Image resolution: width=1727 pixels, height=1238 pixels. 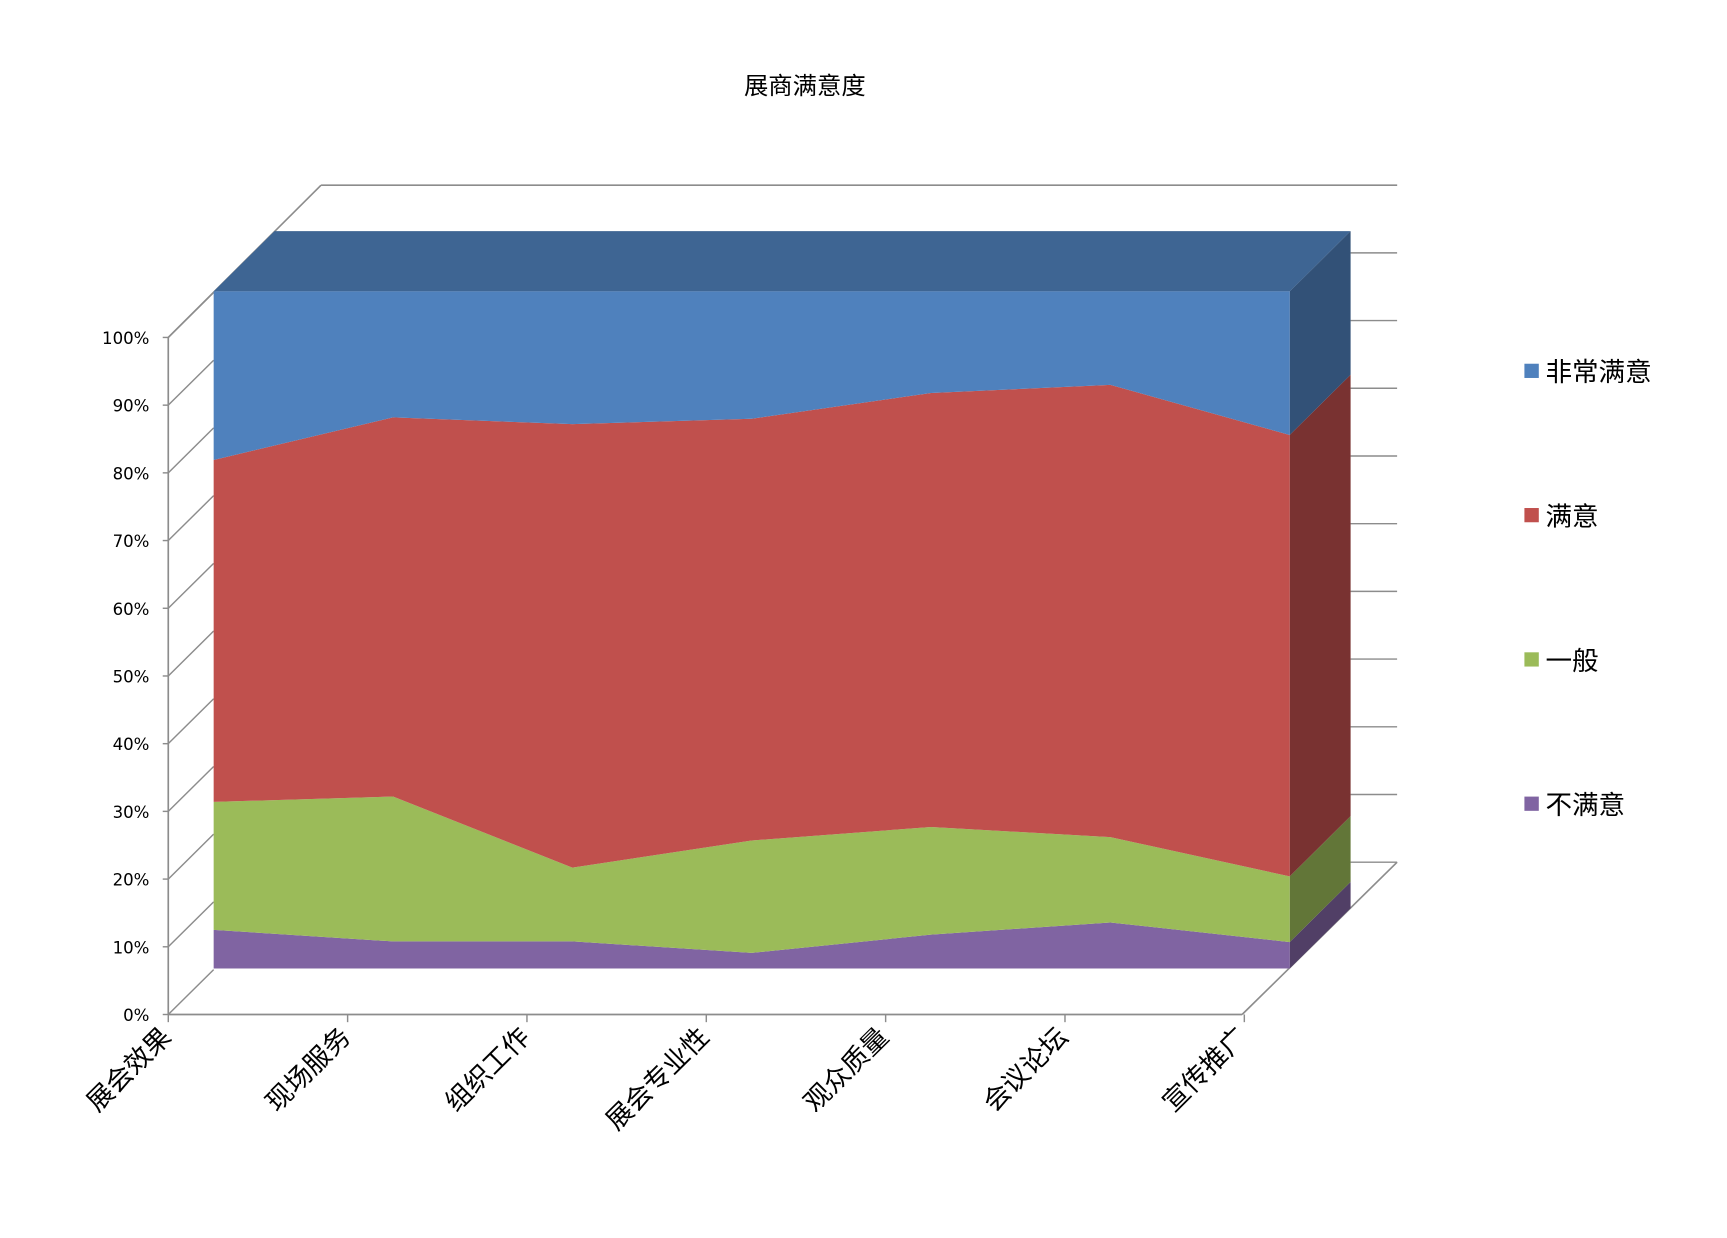 What do you see at coordinates (1585, 805) in the screenshot?
I see `legend-label: 不满意` at bounding box center [1585, 805].